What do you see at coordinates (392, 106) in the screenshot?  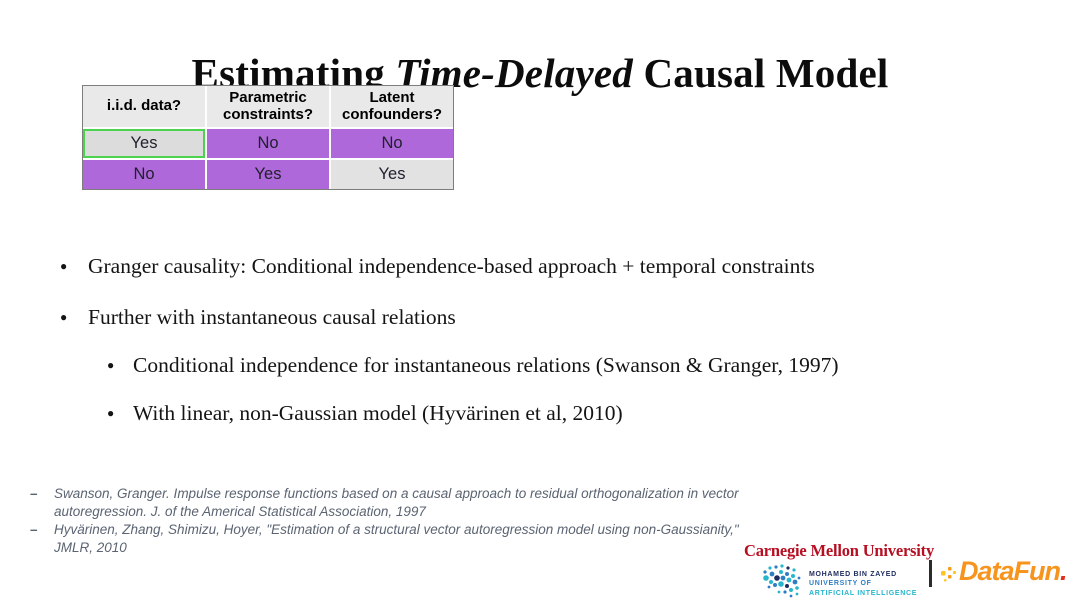 I see `table-header-latent-confounders: Latent confounders?` at bounding box center [392, 106].